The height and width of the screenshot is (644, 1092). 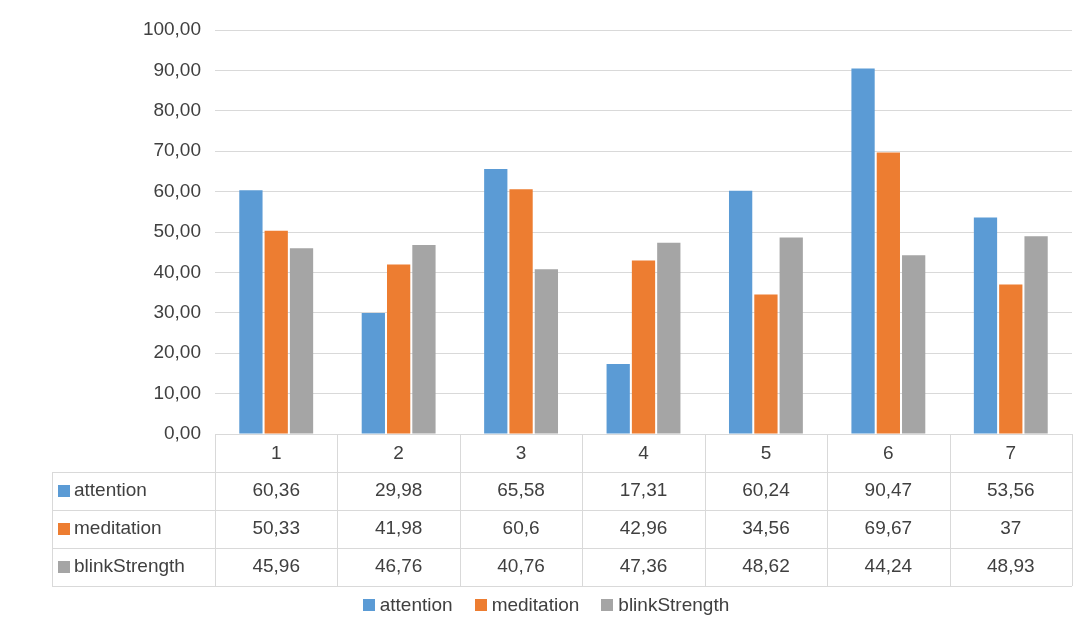 I want to click on y-tick-label: 80,00, so click(x=177, y=110).